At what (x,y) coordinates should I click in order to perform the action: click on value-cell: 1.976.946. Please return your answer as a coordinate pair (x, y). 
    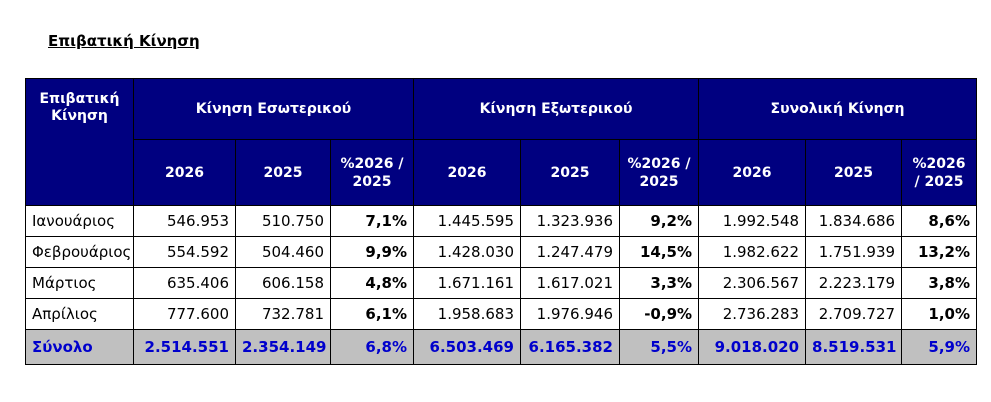
    Looking at the image, I should click on (570, 314).